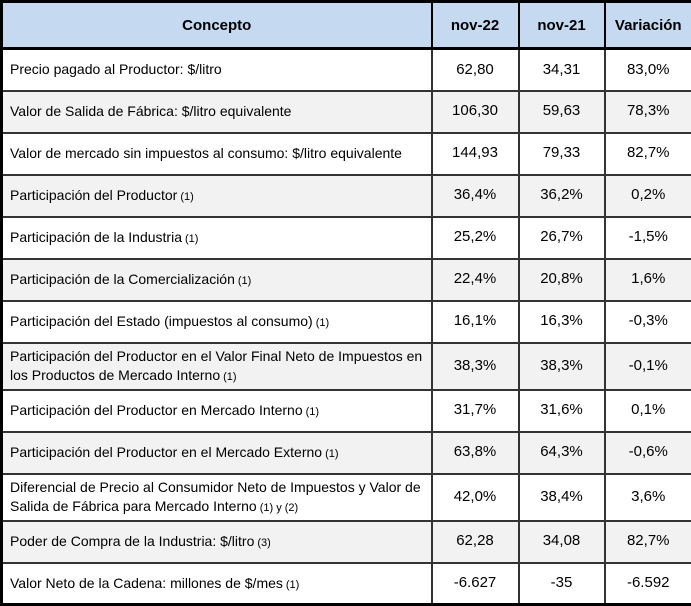  What do you see at coordinates (475, 542) in the screenshot?
I see `value-cell-nov22: 62,28` at bounding box center [475, 542].